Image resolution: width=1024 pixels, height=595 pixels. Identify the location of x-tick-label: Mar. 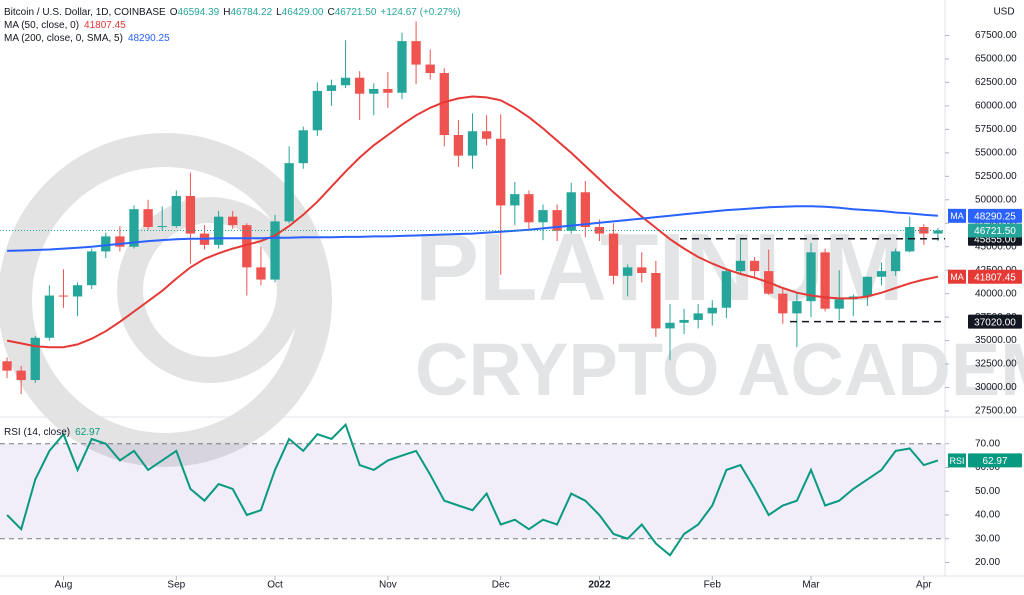
(811, 585).